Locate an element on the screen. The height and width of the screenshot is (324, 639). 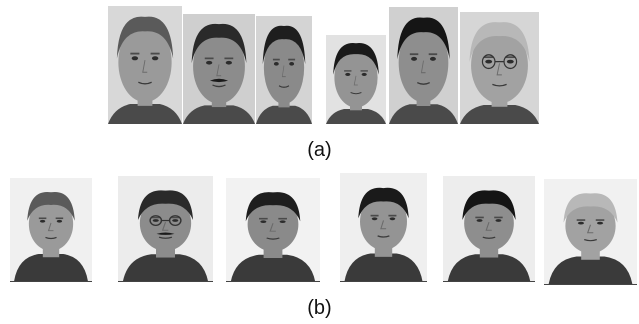
face-crop-a3 is located at coordinates (284, 70).